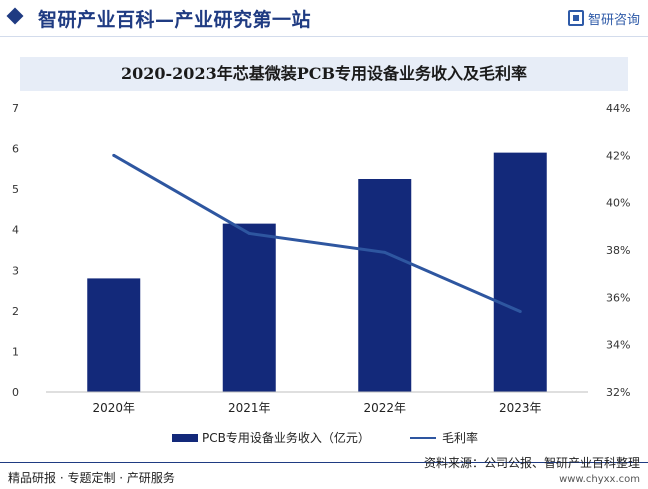 The height and width of the screenshot is (489, 648). I want to click on footer-services: 精品研报 · 专题定制 · 产研服务, so click(91, 478).